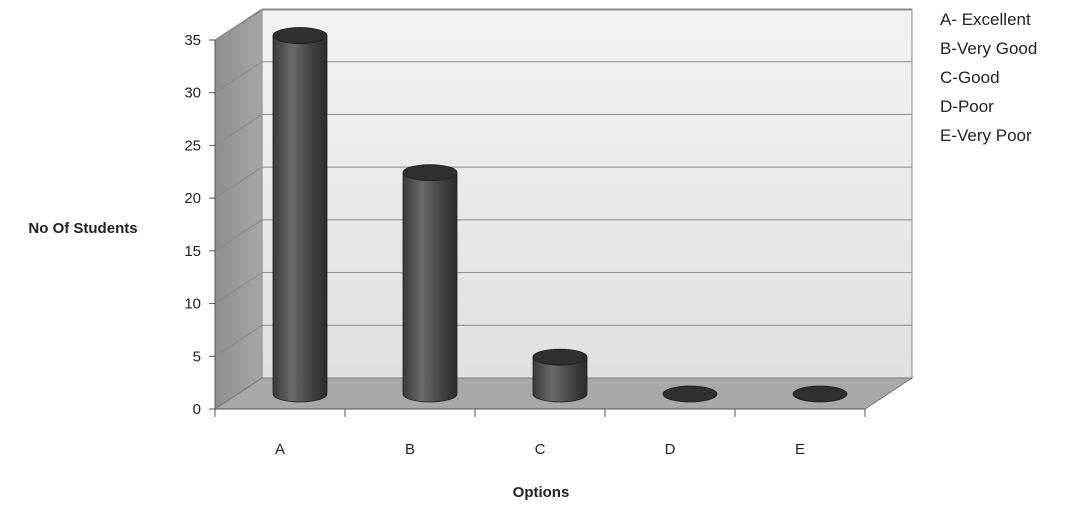  What do you see at coordinates (970, 77) in the screenshot?
I see `legend-entry: C-Good` at bounding box center [970, 77].